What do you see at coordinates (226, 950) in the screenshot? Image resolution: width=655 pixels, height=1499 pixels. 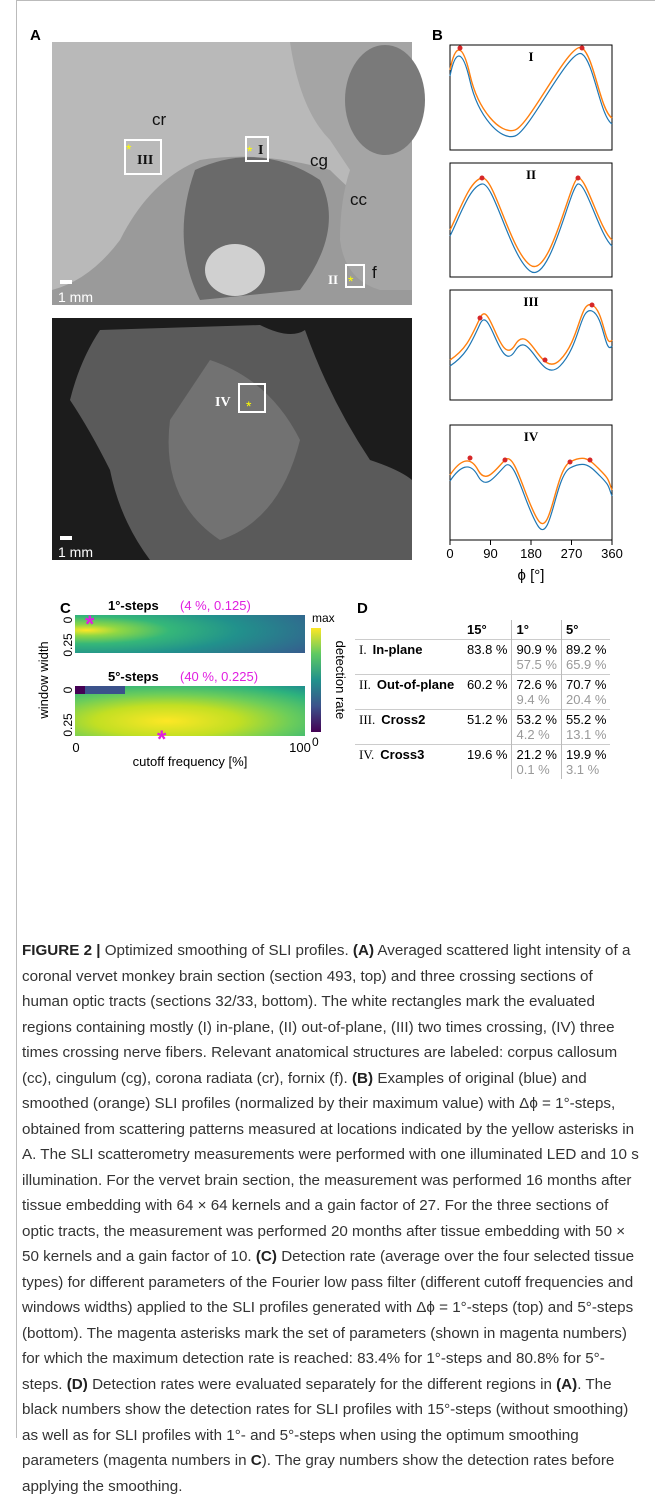 I see `caption-text: Optimized smoothing of SLI profiles.` at bounding box center [226, 950].